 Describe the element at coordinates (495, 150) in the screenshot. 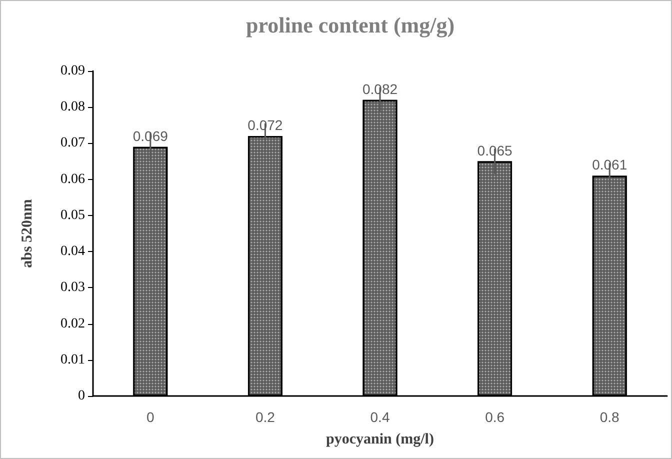

I see `data-label: 0.065` at that location.